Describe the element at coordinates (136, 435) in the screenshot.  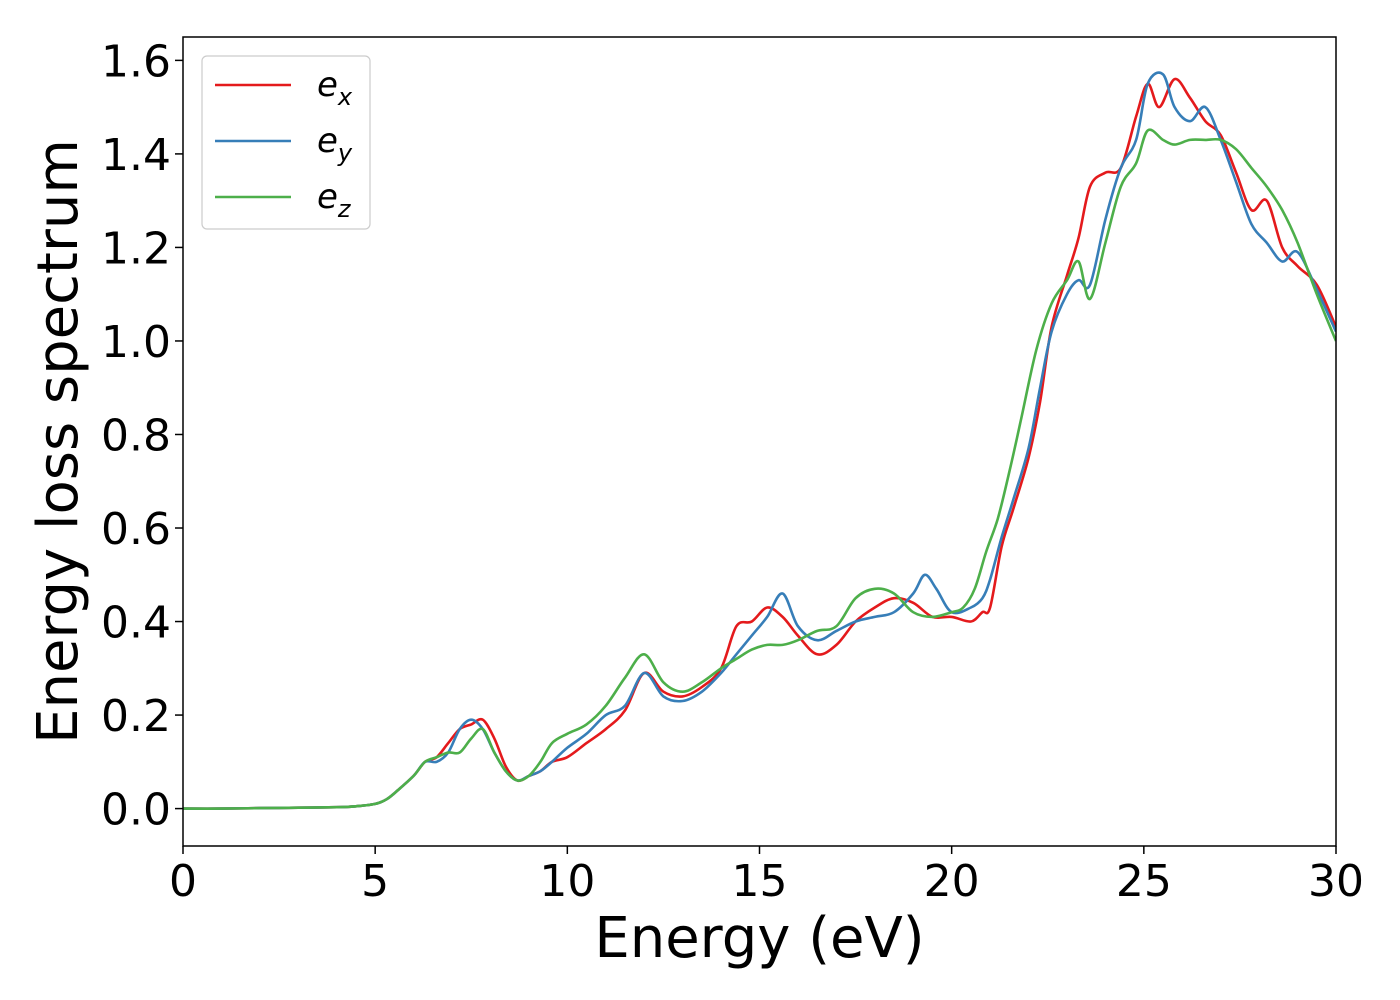
I see `y-tick-label: 0.8` at that location.